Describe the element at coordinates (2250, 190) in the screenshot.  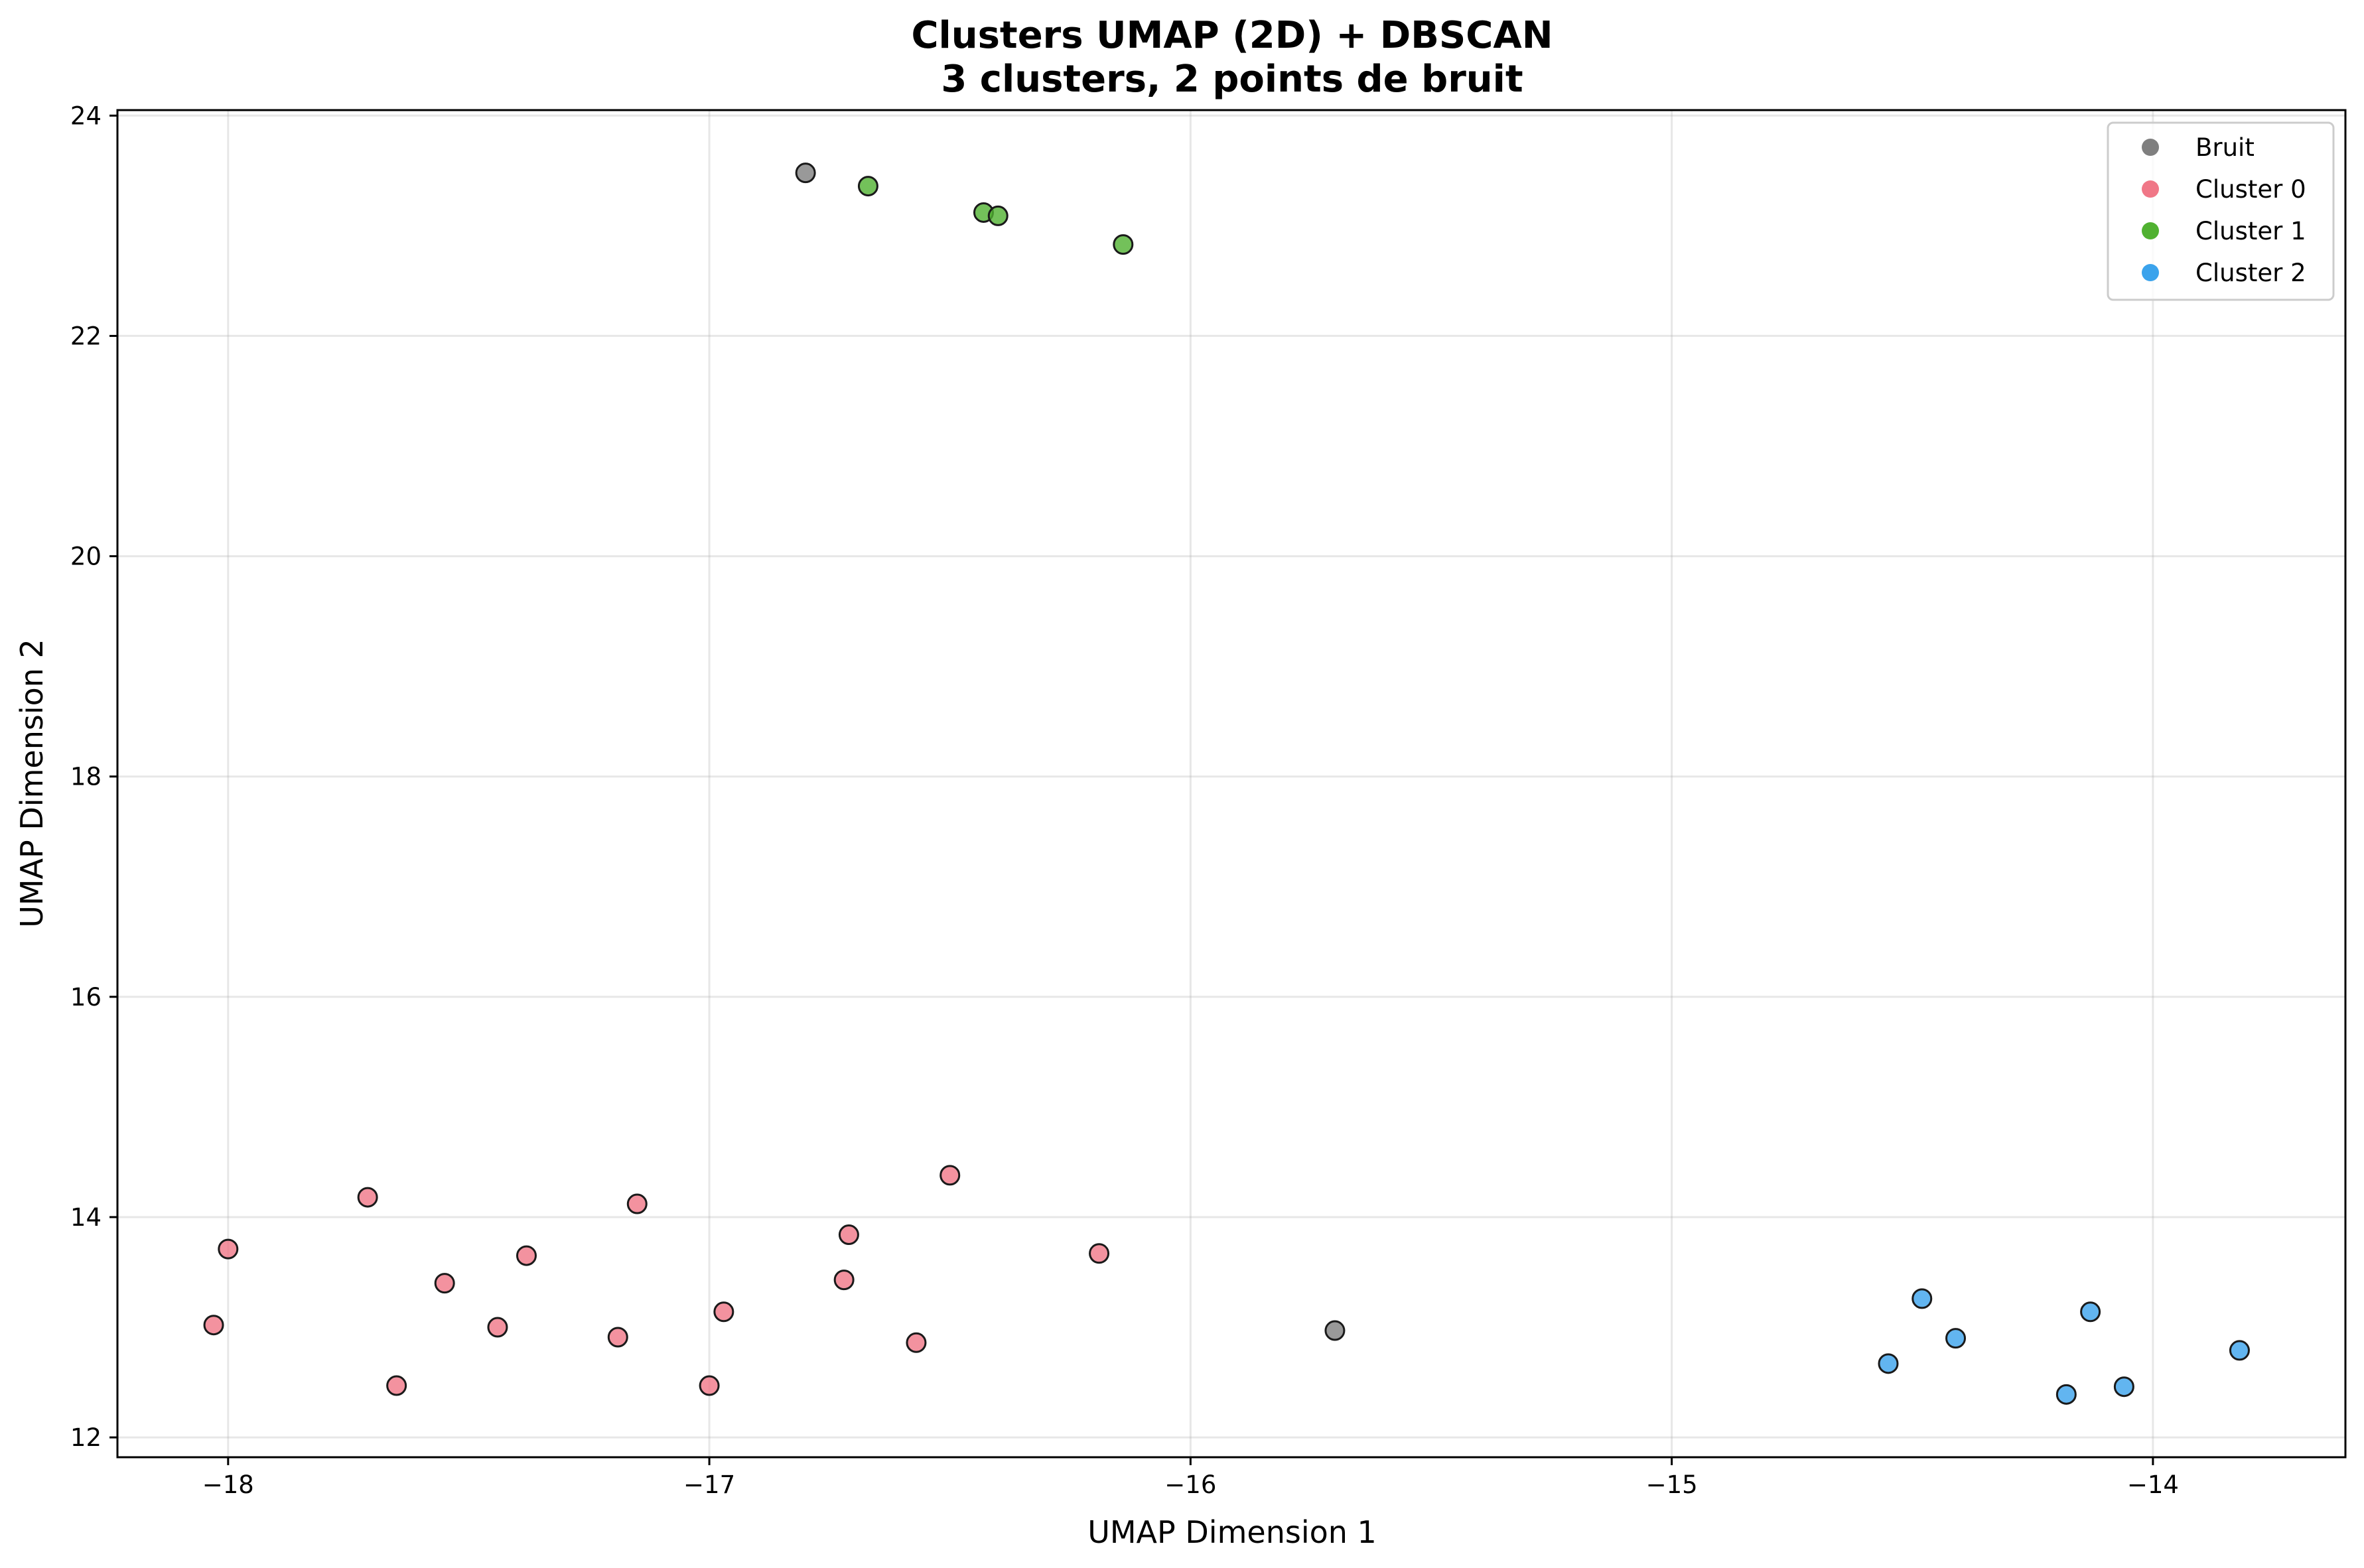
I see `legend-label-cluster-0: Cluster 0` at that location.